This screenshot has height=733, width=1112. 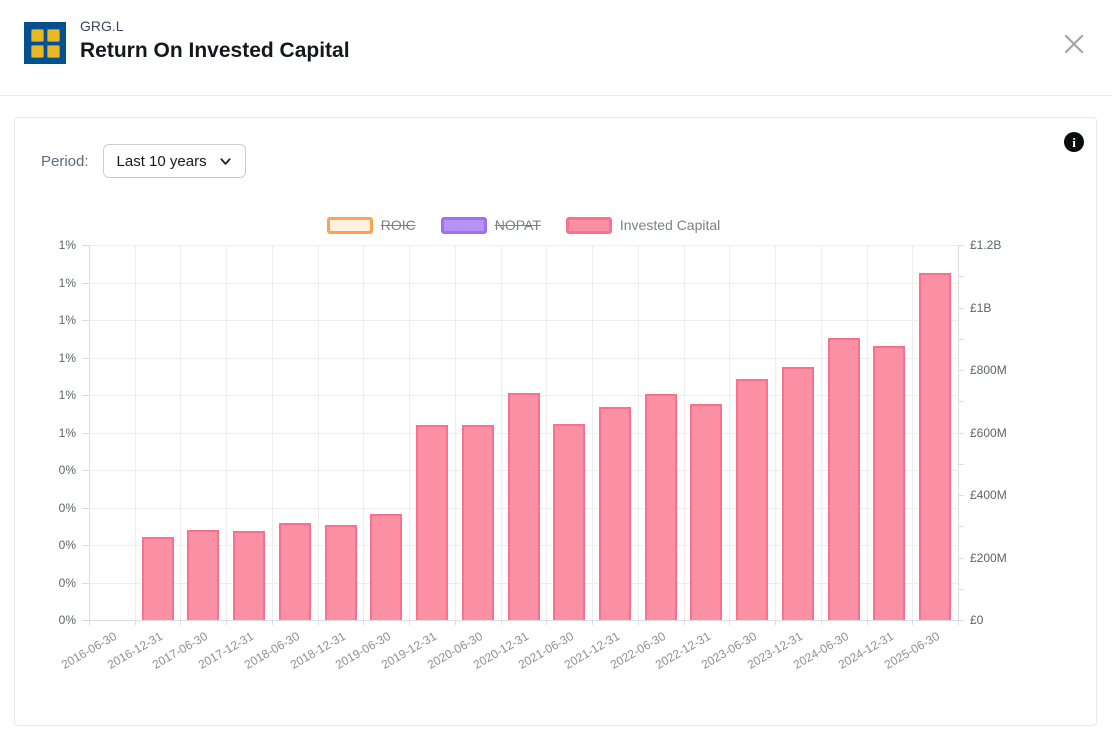 What do you see at coordinates (556, 48) in the screenshot?
I see `modal-header: GRG.L Return On Invested Capital` at bounding box center [556, 48].